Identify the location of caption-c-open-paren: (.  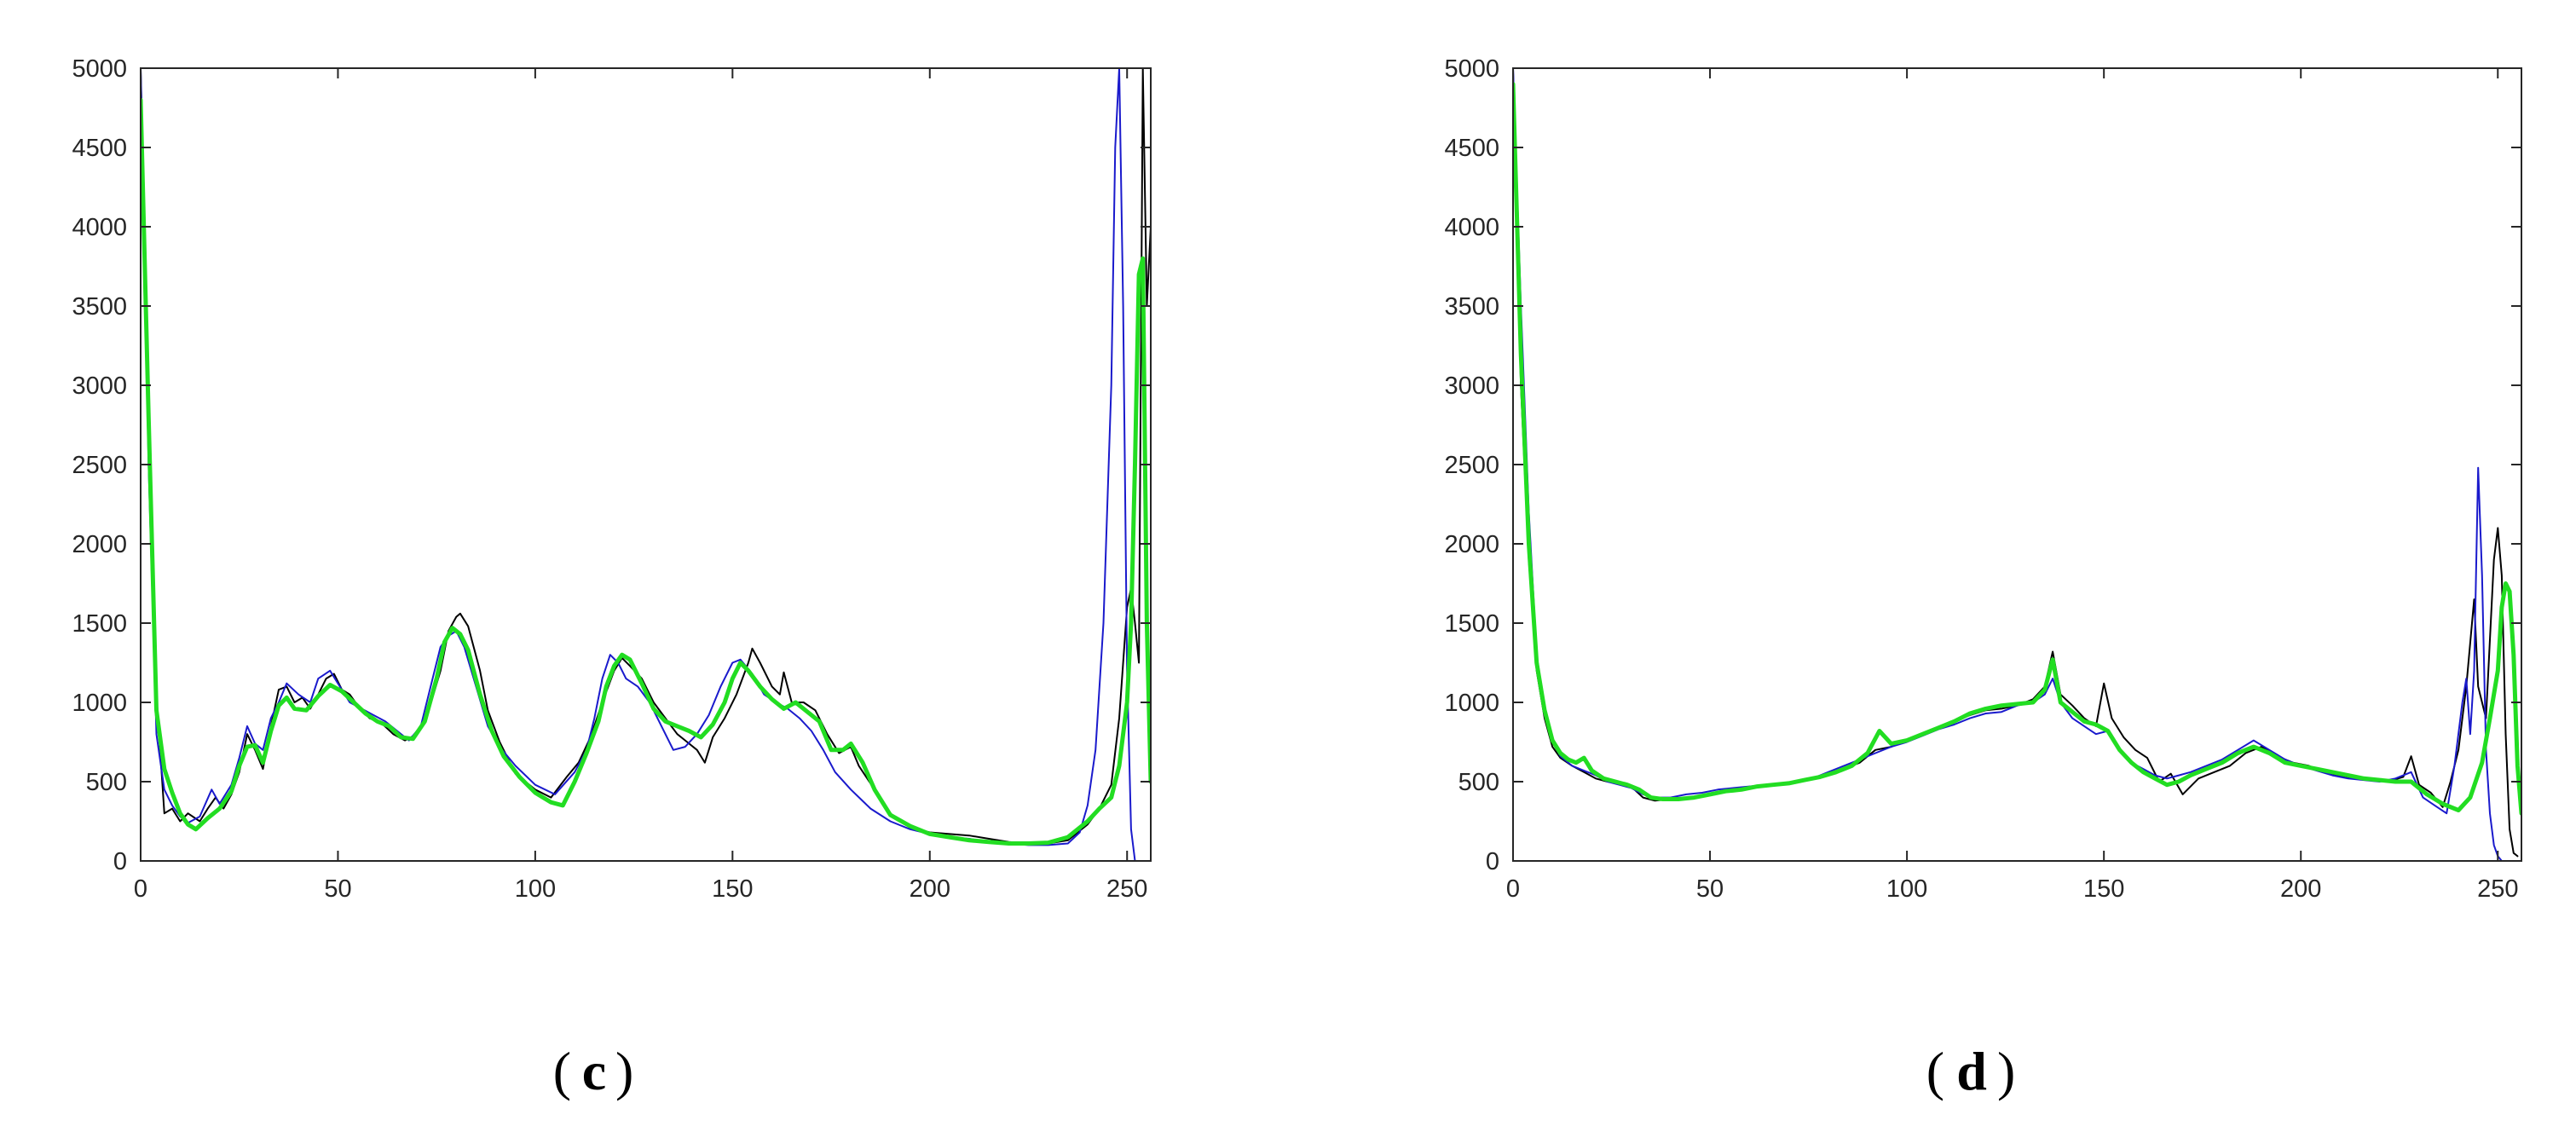
(562, 1071).